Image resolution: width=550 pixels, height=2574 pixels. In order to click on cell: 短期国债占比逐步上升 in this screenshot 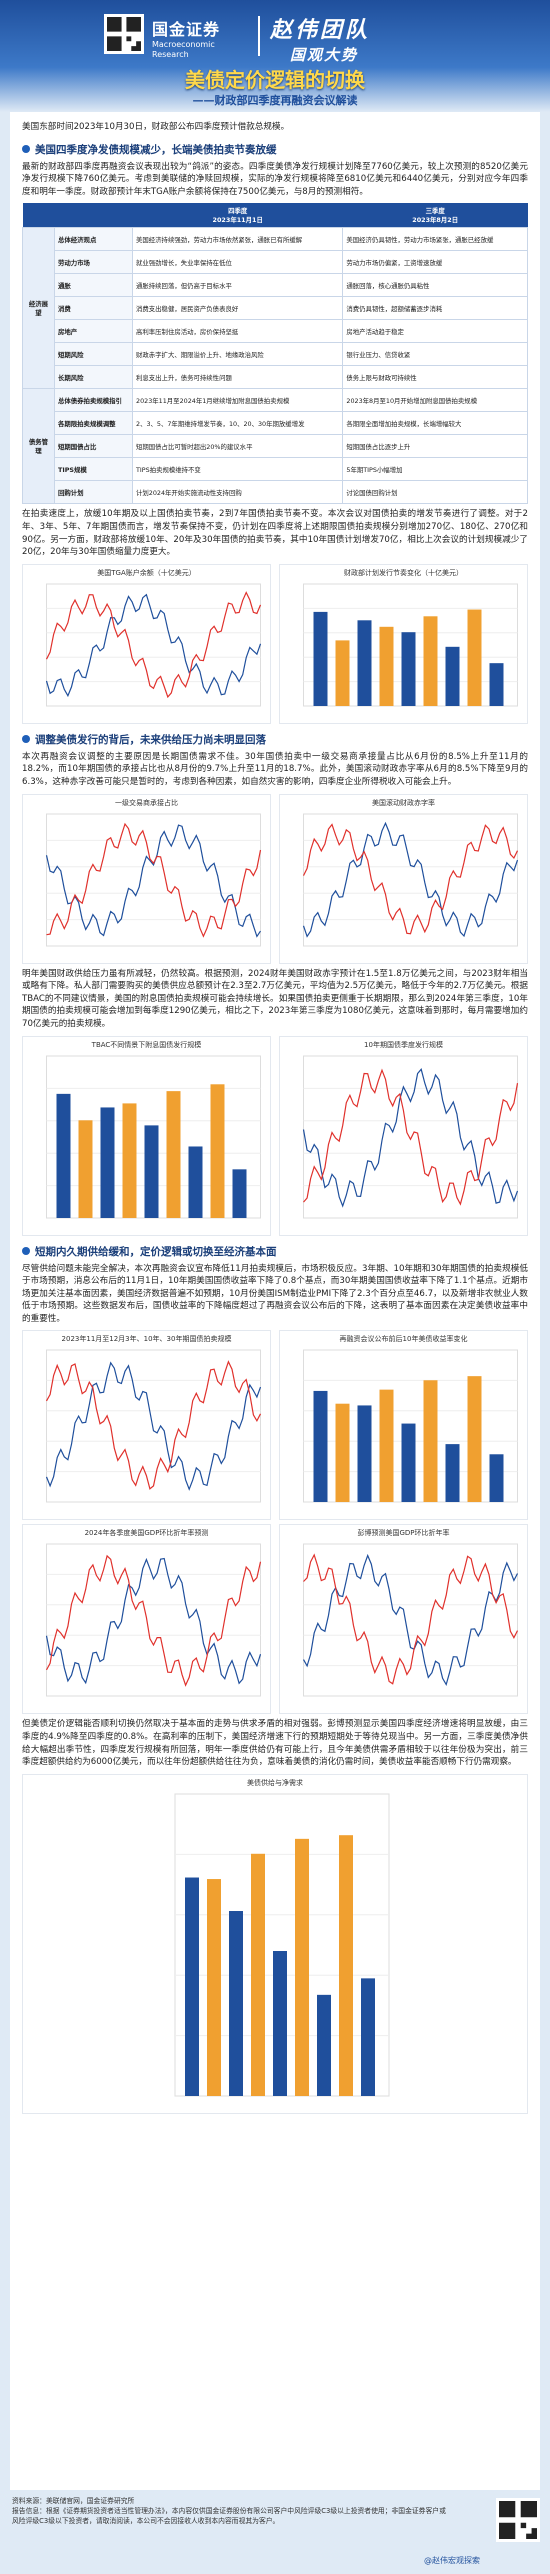, I will do `click(435, 446)`.